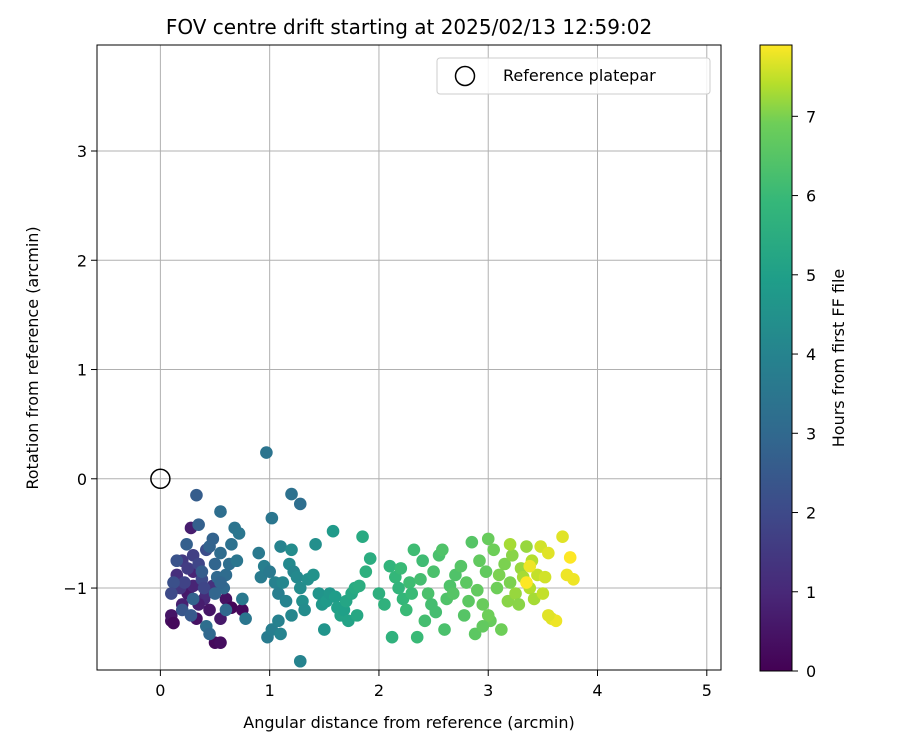 Image resolution: width=900 pixels, height=750 pixels. Describe the element at coordinates (160, 690) in the screenshot. I see `x-tick-label: 0` at that location.